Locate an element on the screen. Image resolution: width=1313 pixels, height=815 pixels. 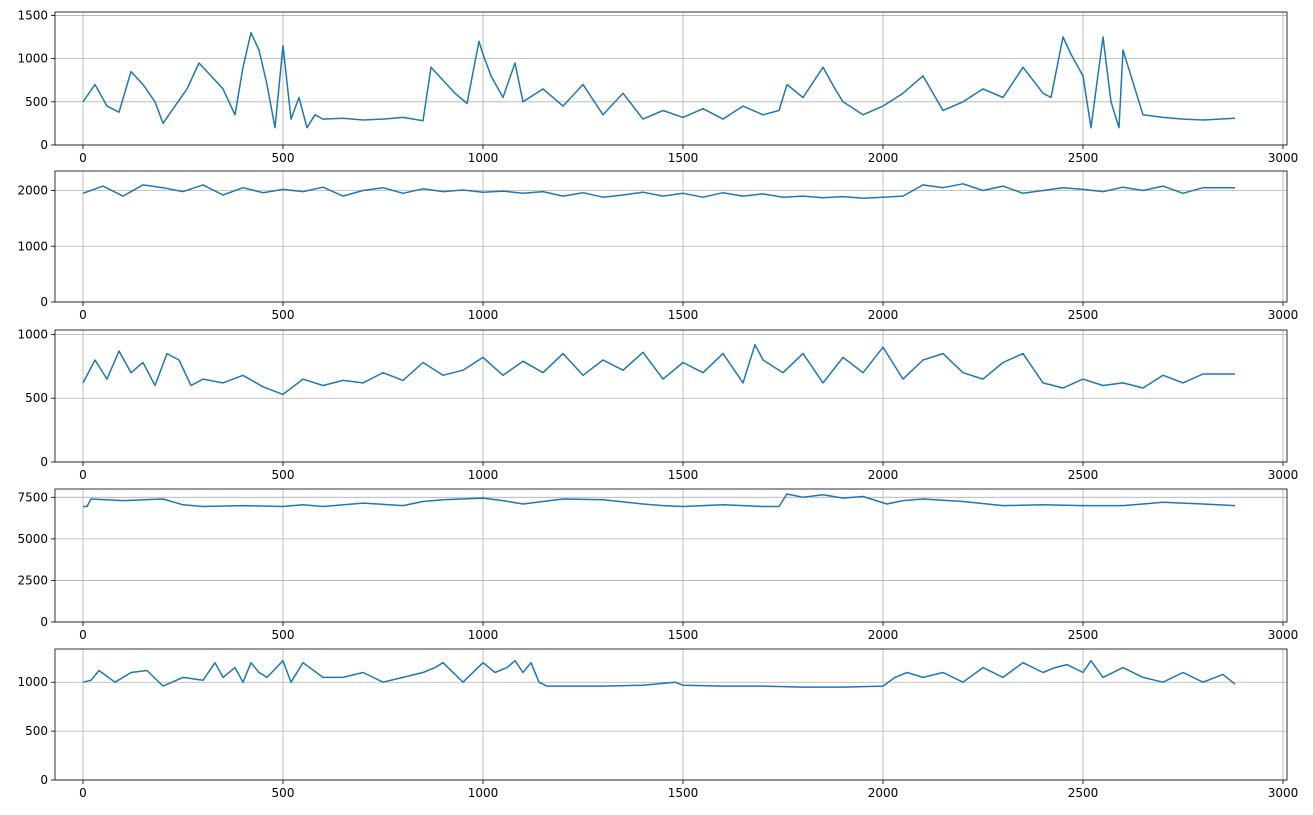
y-tick-label: 2000 is located at coordinates (32, 191).